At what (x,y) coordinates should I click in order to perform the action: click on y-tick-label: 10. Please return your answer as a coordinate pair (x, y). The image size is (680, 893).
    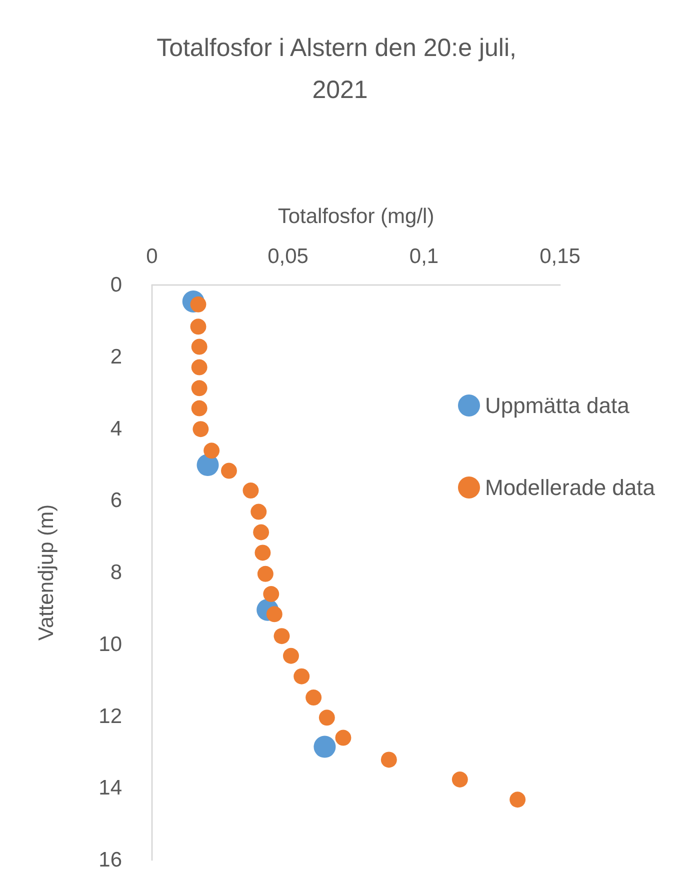
    Looking at the image, I should click on (110, 644).